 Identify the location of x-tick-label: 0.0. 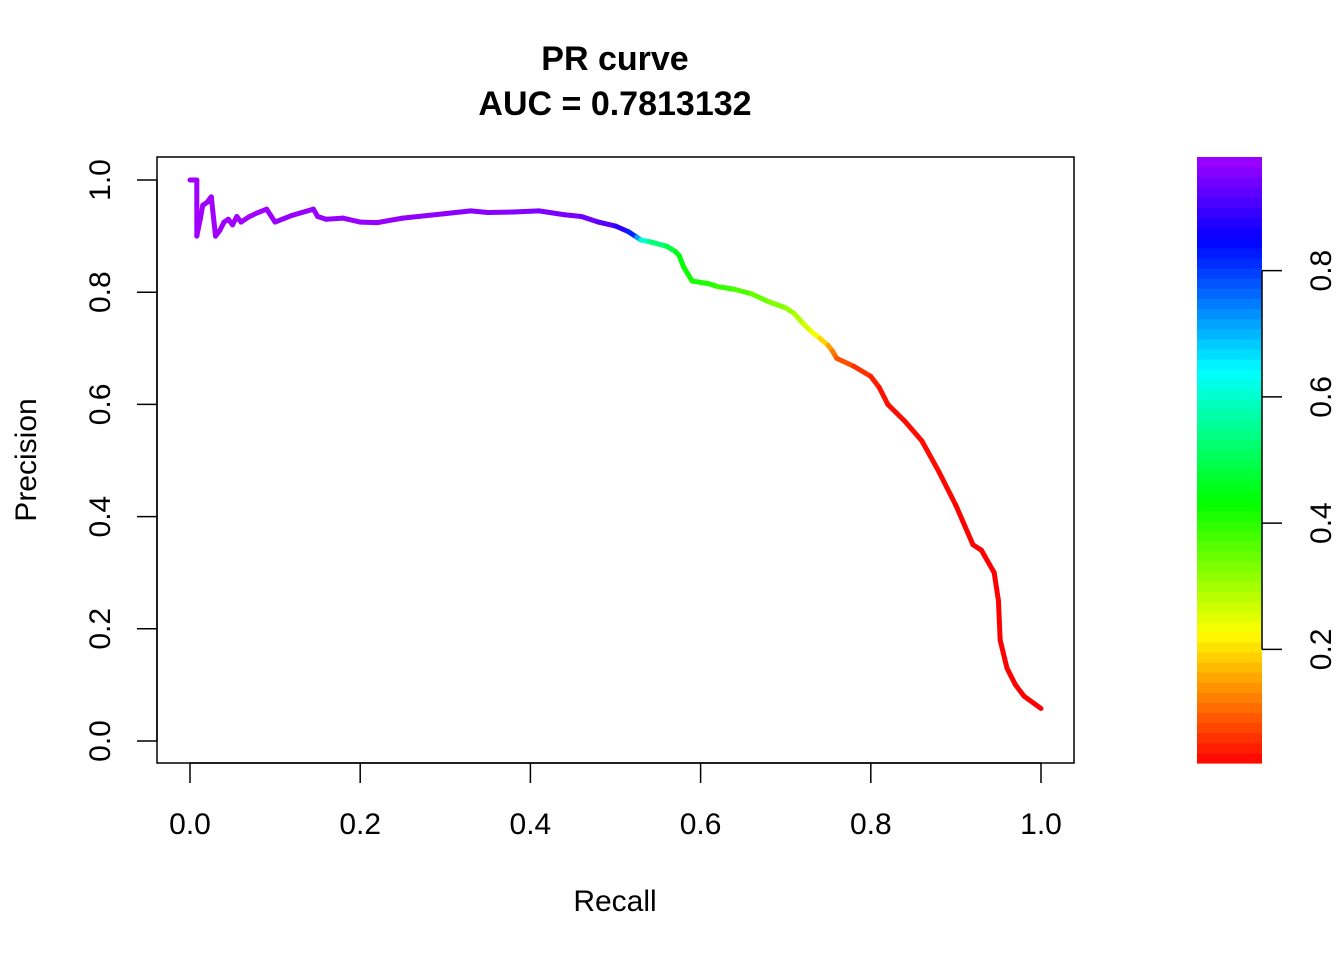
(190, 824).